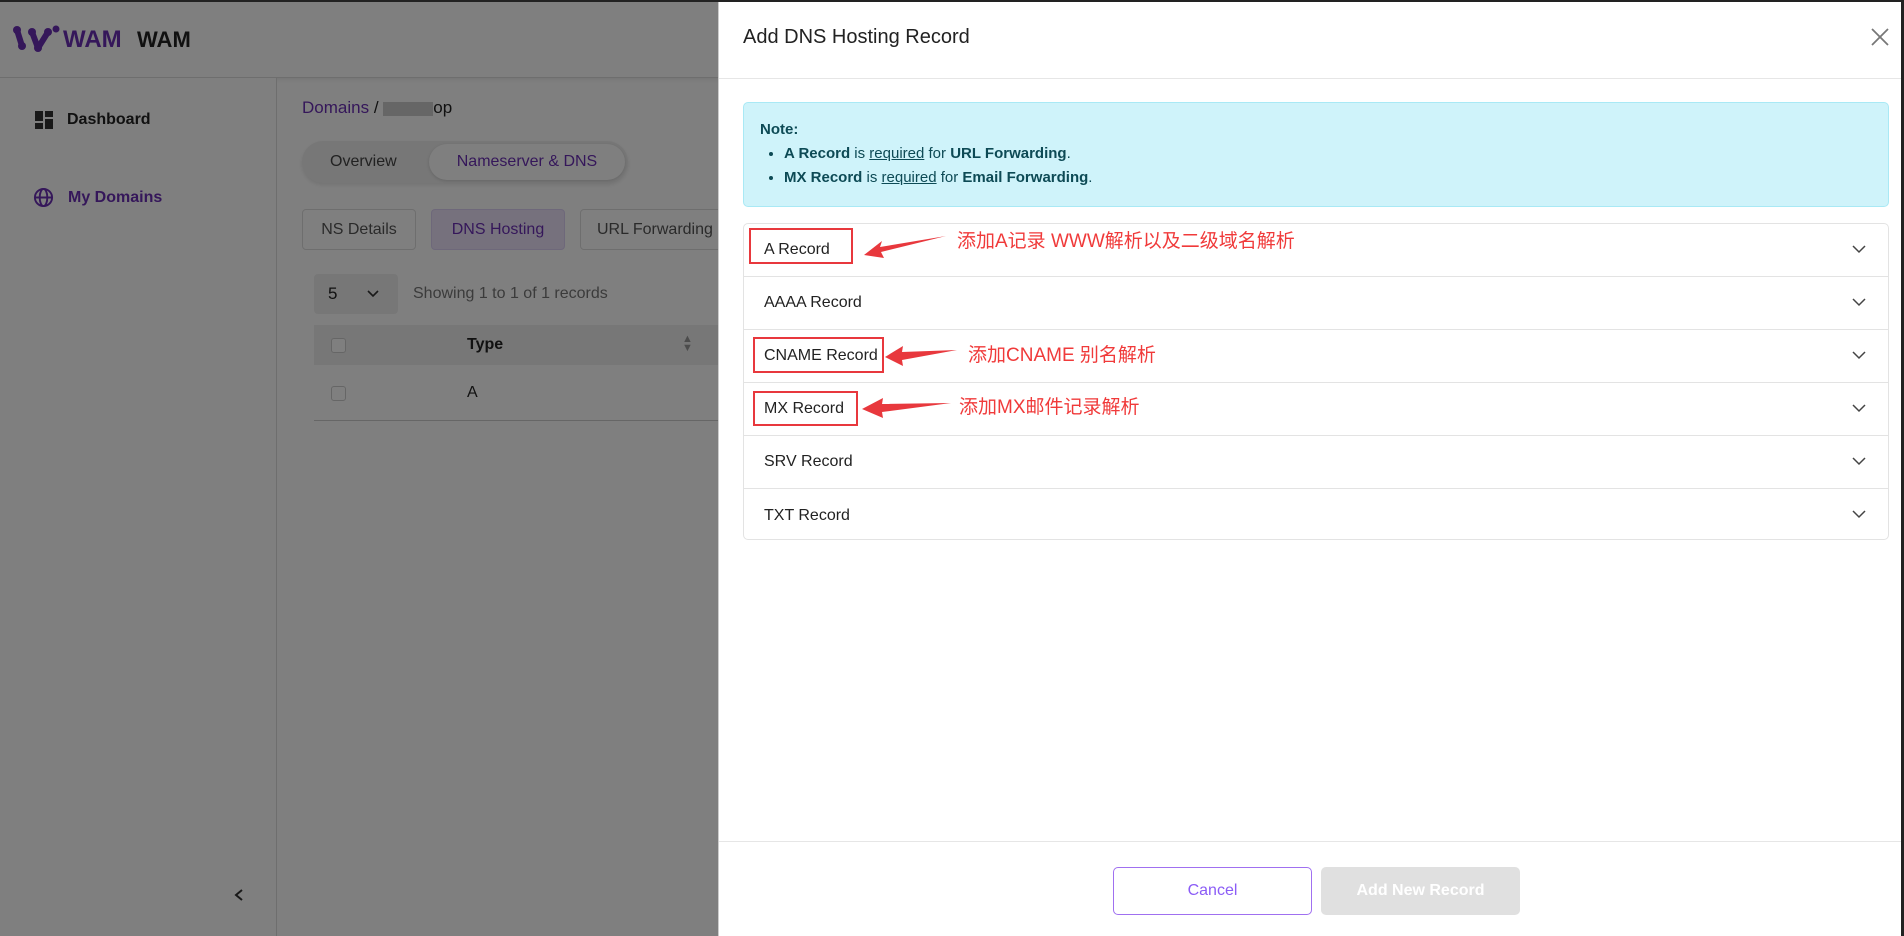  I want to click on note-bold: A Record, so click(817, 153).